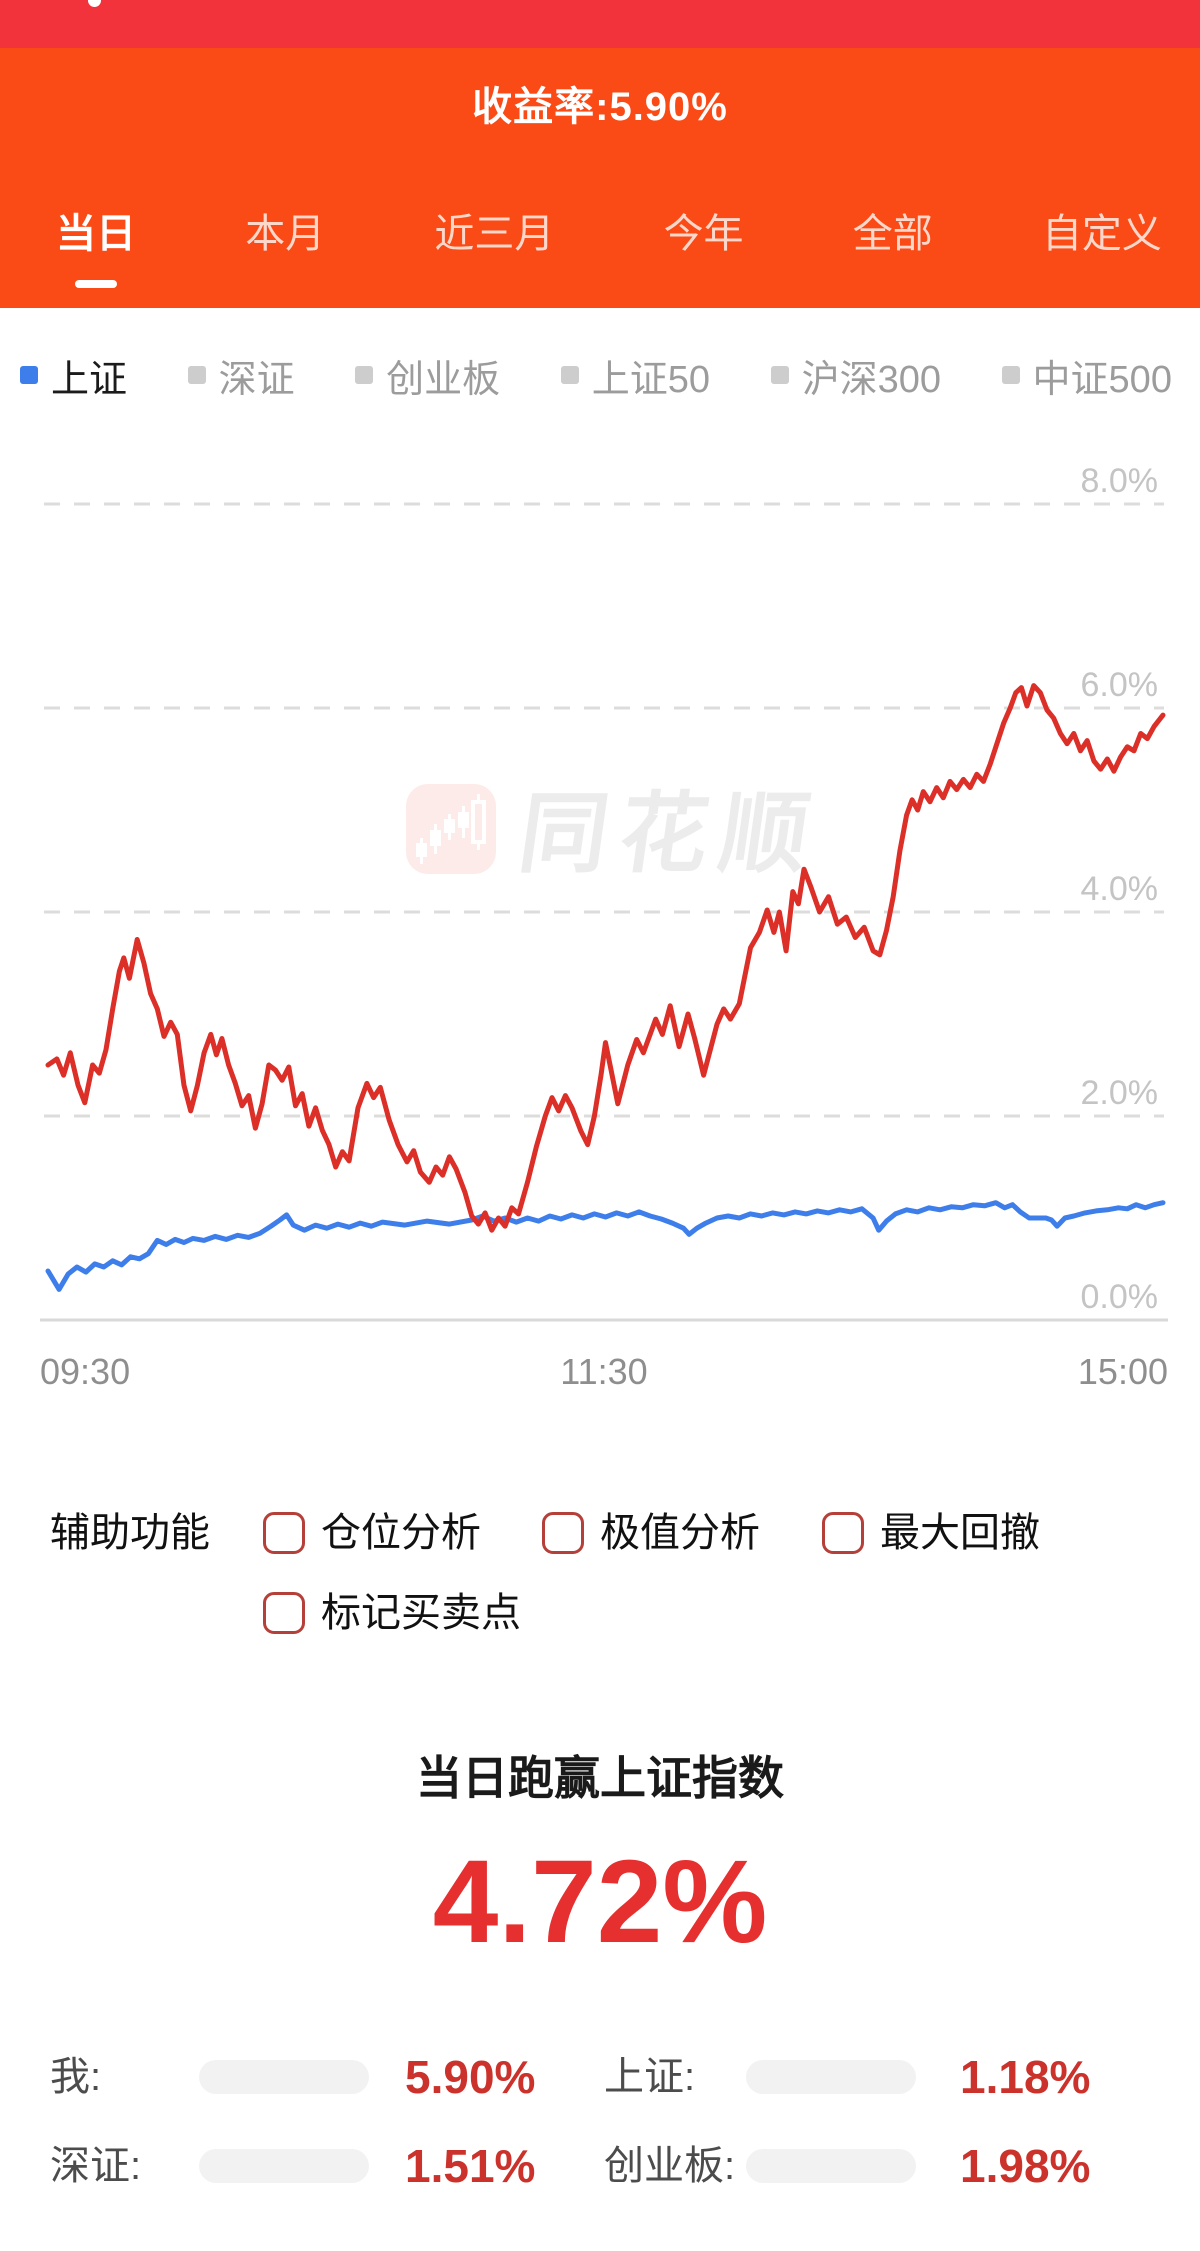  I want to click on progress-bar-my-return, so click(284, 2077).